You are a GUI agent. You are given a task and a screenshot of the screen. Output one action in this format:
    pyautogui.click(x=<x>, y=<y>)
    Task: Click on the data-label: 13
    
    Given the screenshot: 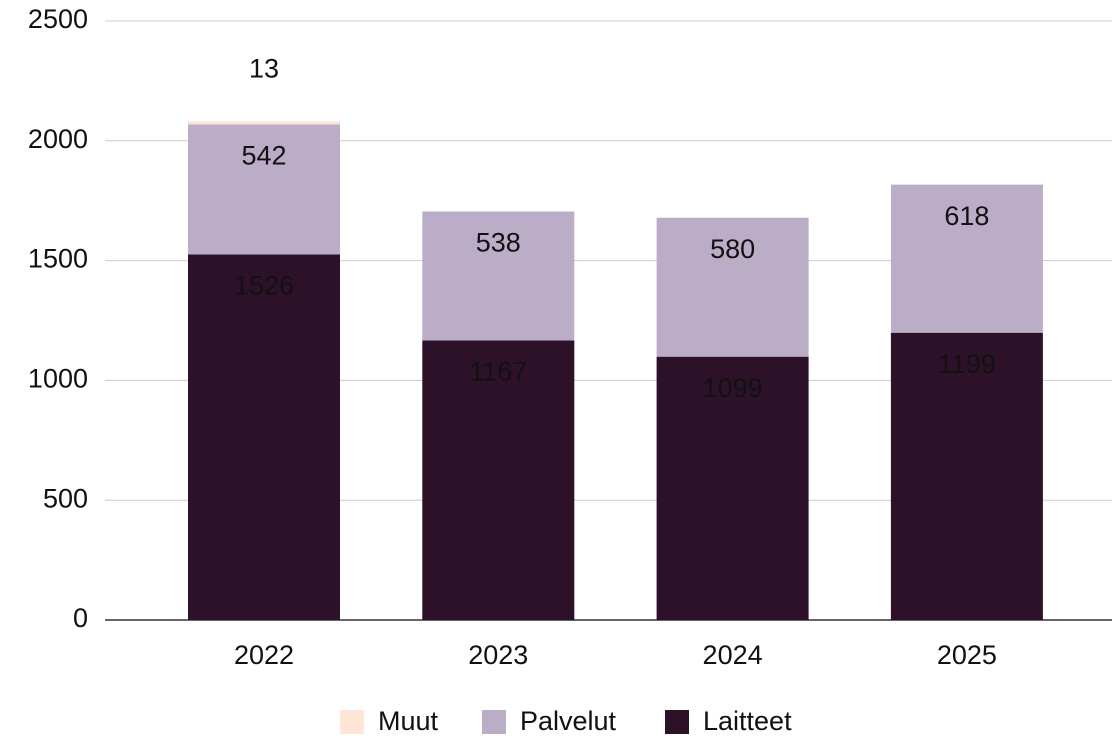 What is the action you would take?
    pyautogui.click(x=264, y=69)
    